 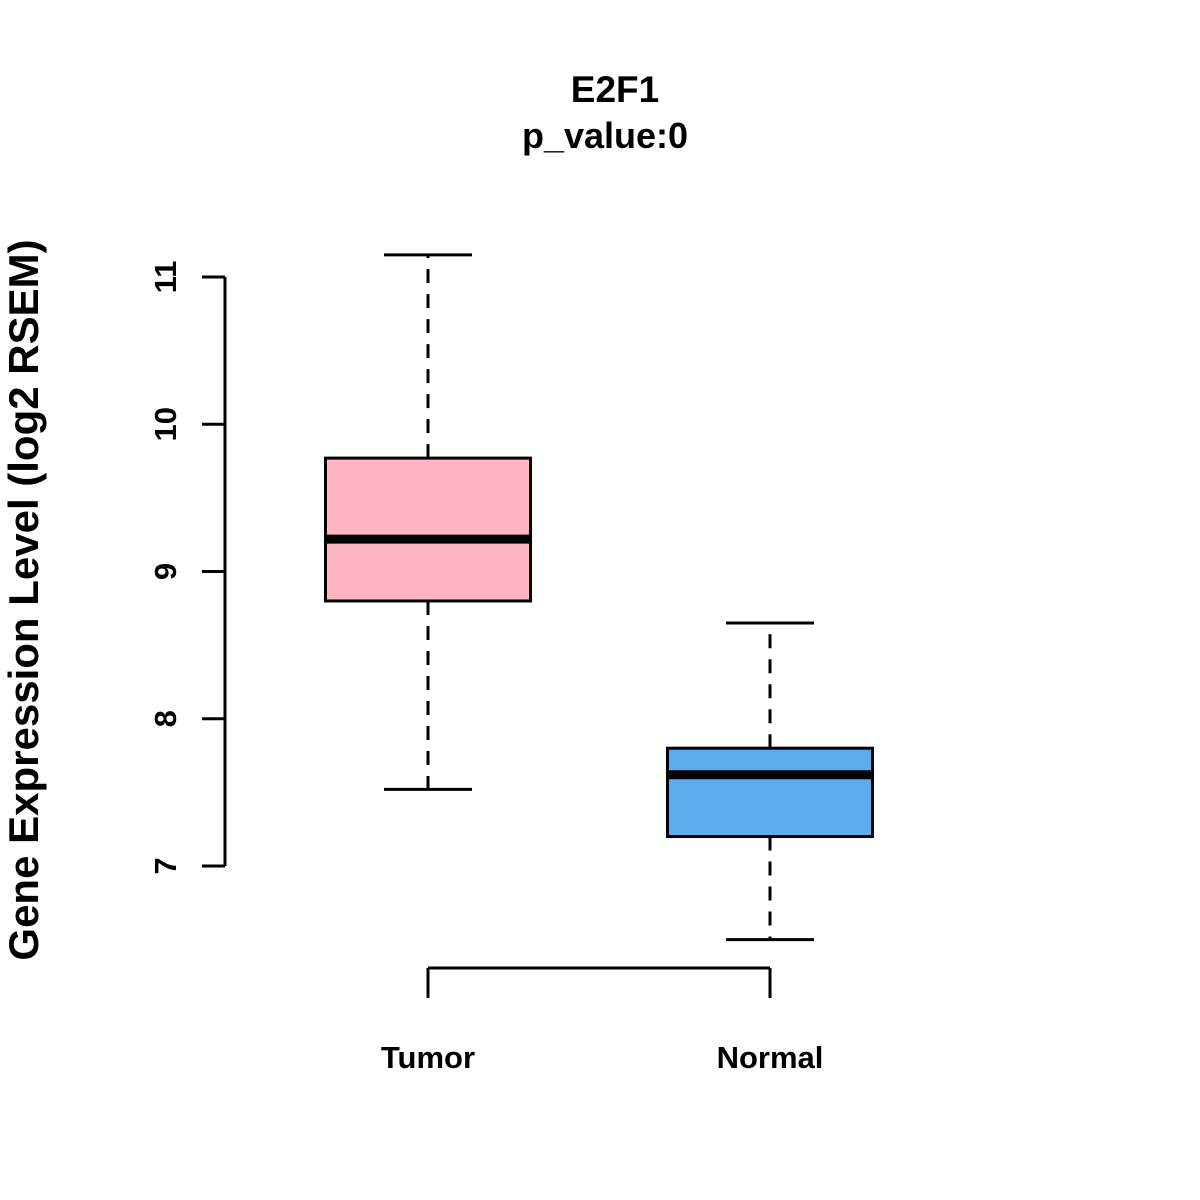 What do you see at coordinates (165, 571) in the screenshot?
I see `y-tick-label: 9` at bounding box center [165, 571].